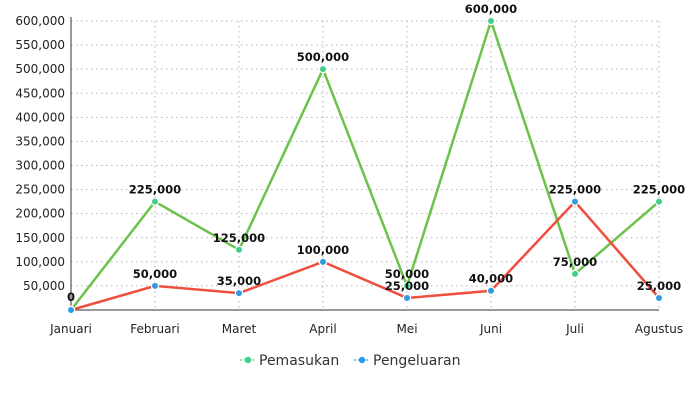 This screenshot has width=700, height=400. I want to click on y-tick-label: 250,000, so click(40, 190).